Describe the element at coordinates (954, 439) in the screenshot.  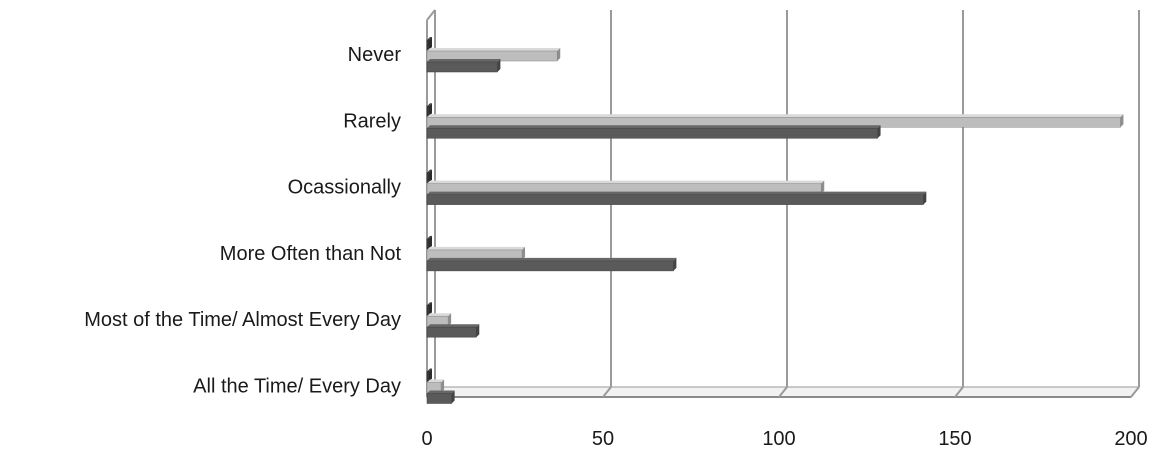
I see `tick-label: 150` at that location.